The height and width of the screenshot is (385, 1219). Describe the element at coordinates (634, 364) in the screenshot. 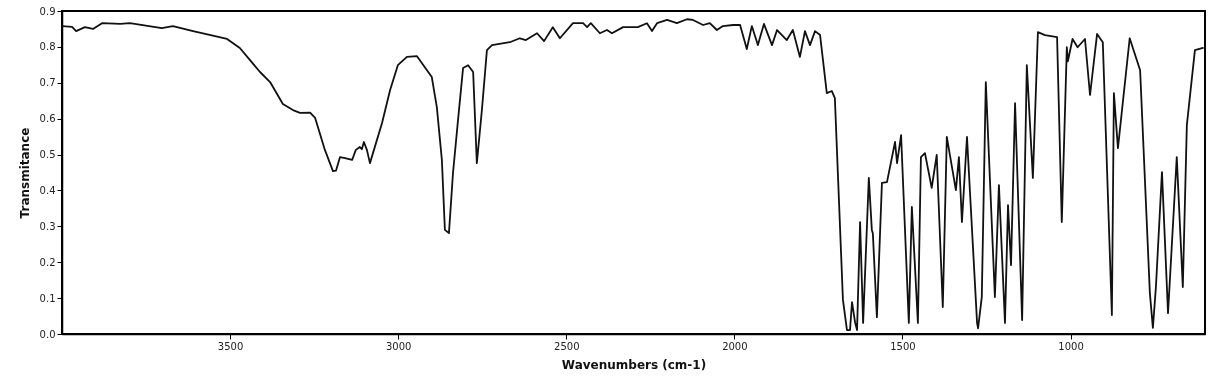

I see `x-axis-title: Wavenumbers (cm-1)` at that location.